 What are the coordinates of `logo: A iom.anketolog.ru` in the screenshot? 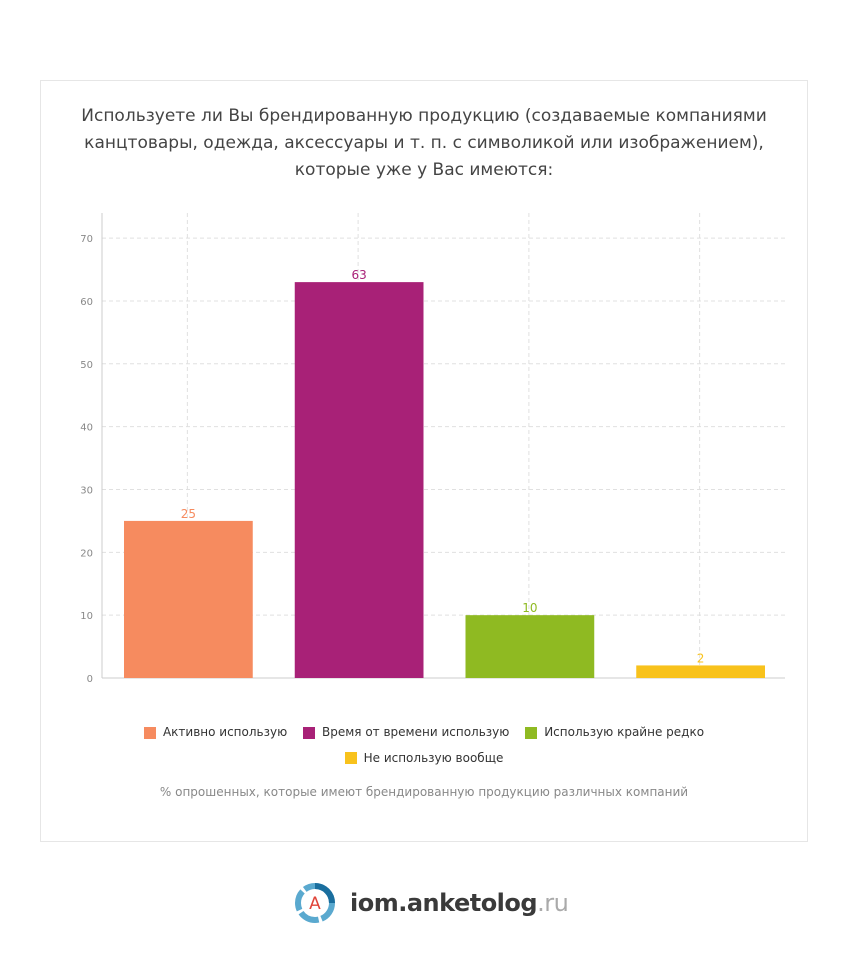 It's located at (430, 903).